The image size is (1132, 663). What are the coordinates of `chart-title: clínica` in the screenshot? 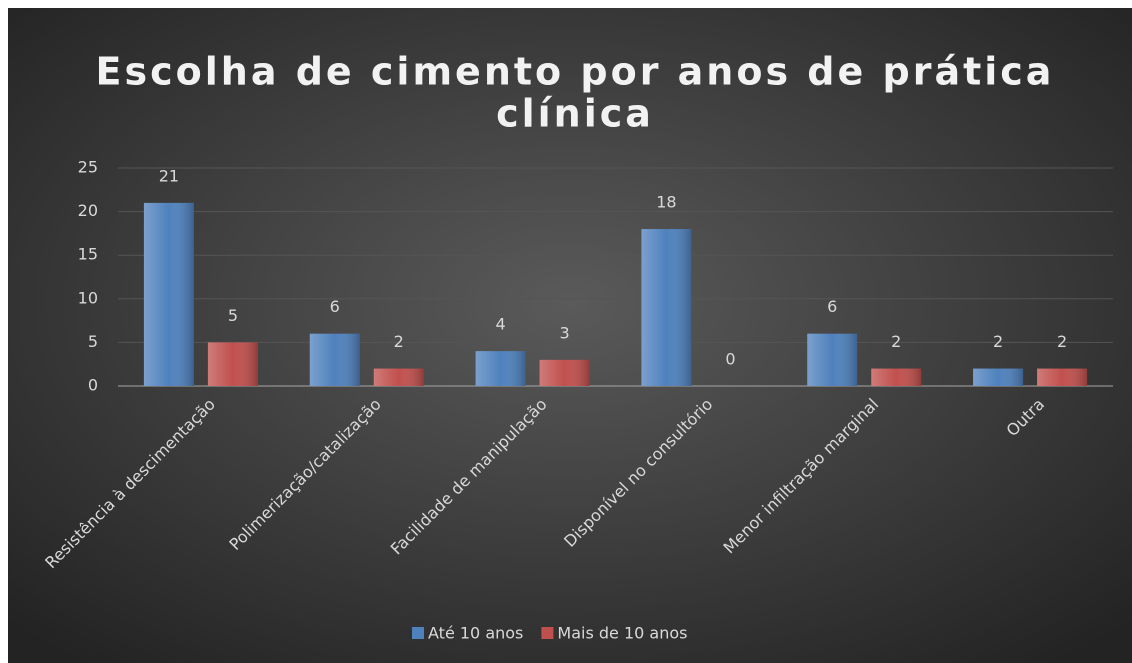 It's located at (575, 114).